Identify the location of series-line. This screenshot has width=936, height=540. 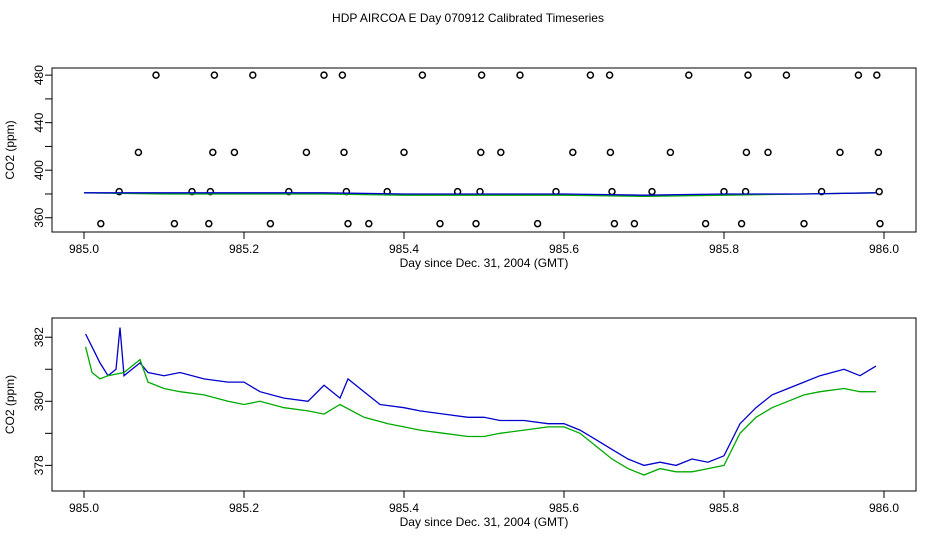
(480, 194).